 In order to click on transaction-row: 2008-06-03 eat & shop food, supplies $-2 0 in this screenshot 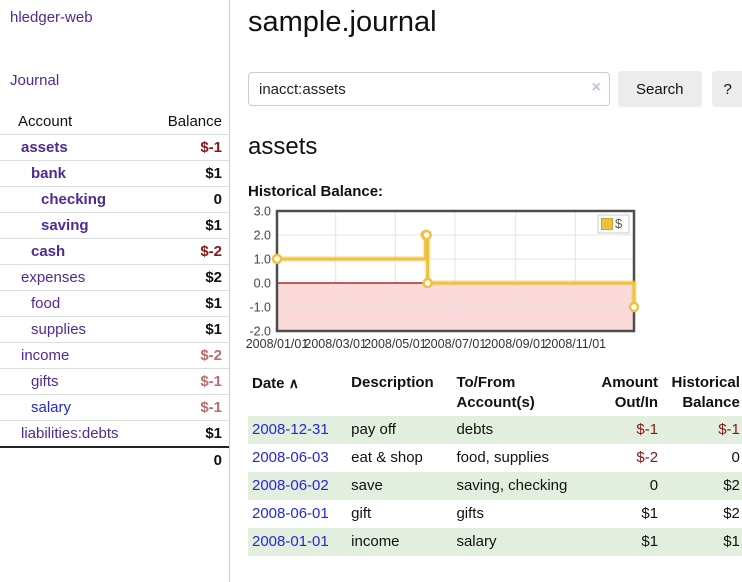, I will do `click(495, 458)`.